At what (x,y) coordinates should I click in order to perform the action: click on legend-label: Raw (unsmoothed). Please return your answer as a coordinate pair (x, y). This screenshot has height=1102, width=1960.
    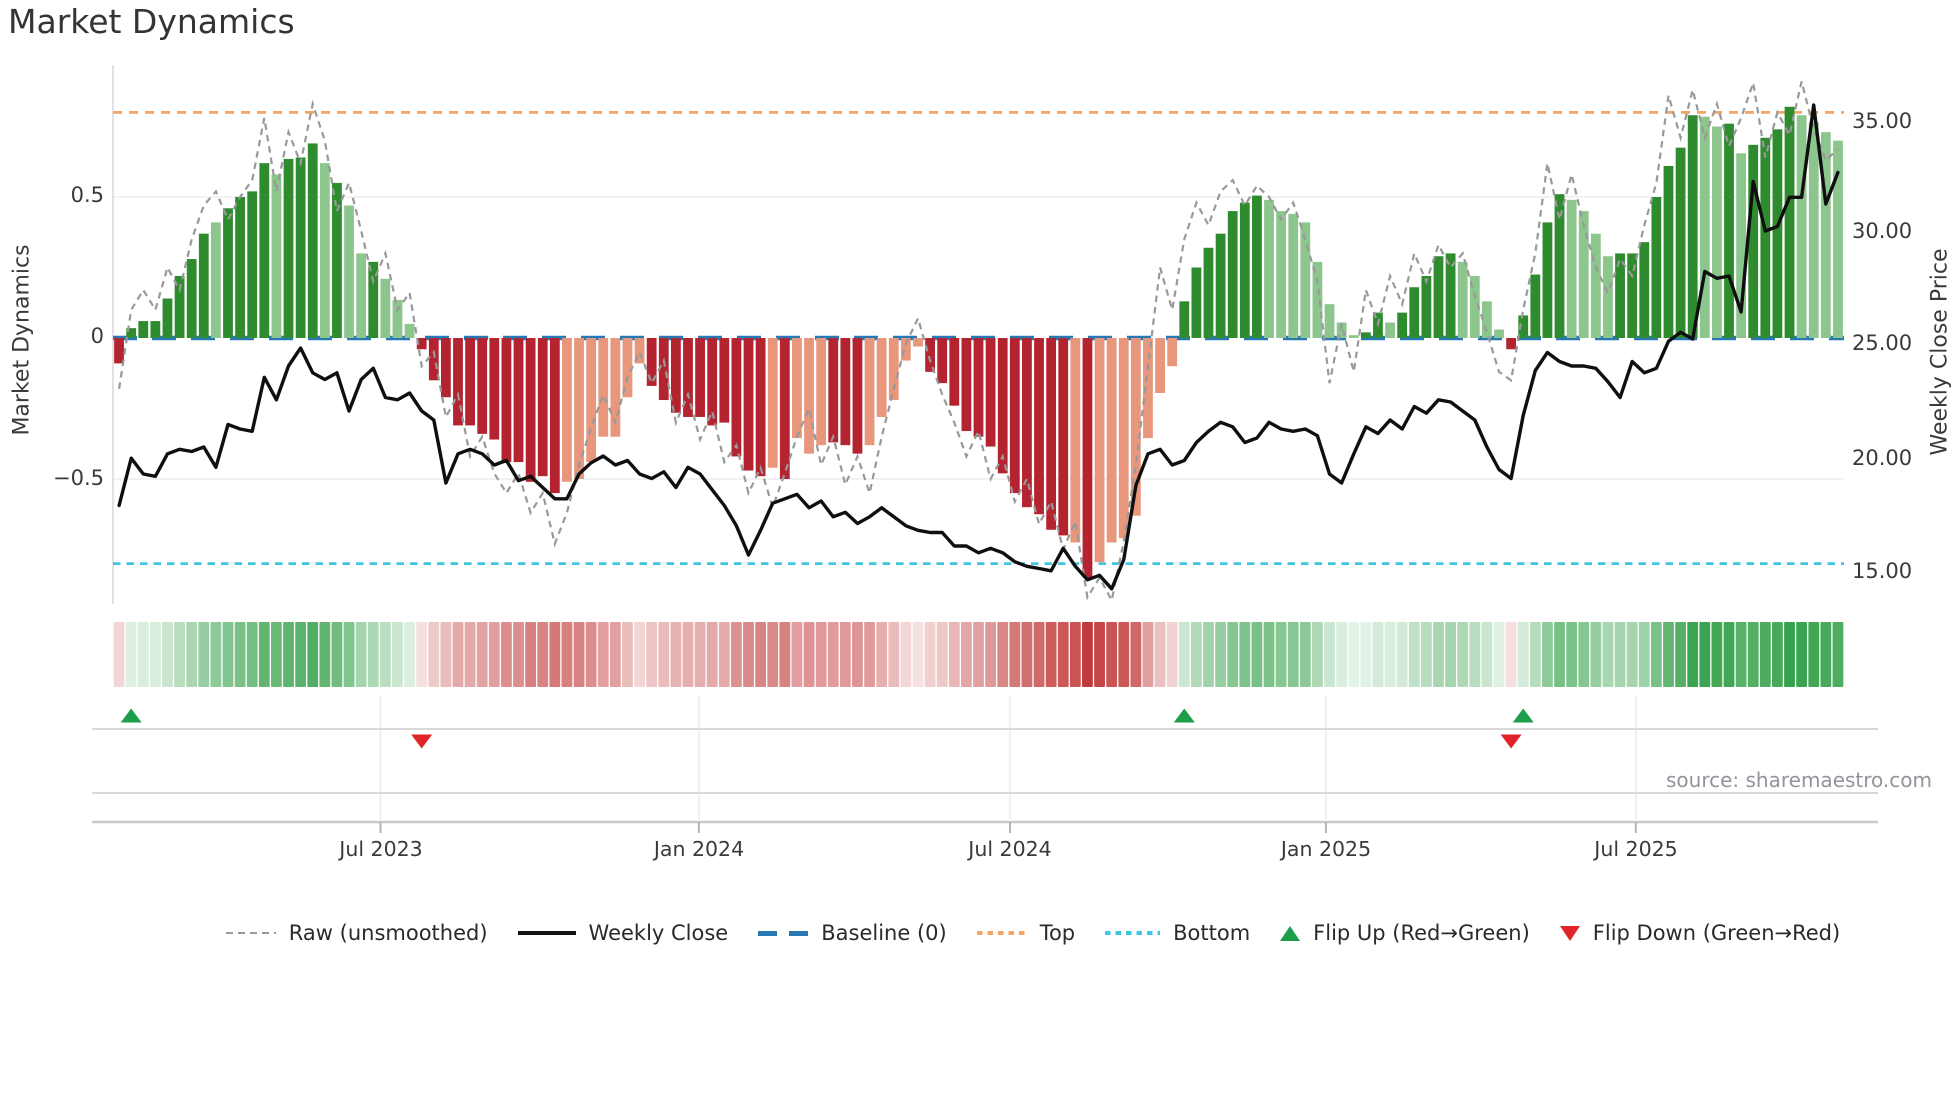
    Looking at the image, I should click on (388, 933).